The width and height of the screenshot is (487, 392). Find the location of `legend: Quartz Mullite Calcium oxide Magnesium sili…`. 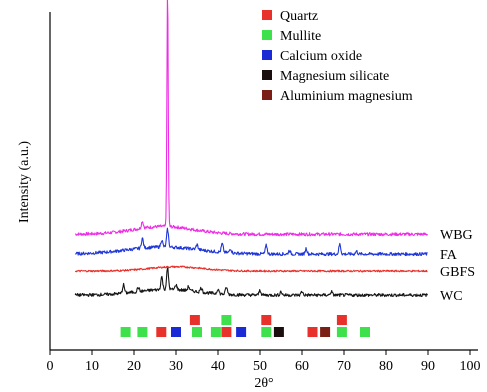

legend: Quartz Mullite Calcium oxide Magnesium sili… is located at coordinates (337, 56).